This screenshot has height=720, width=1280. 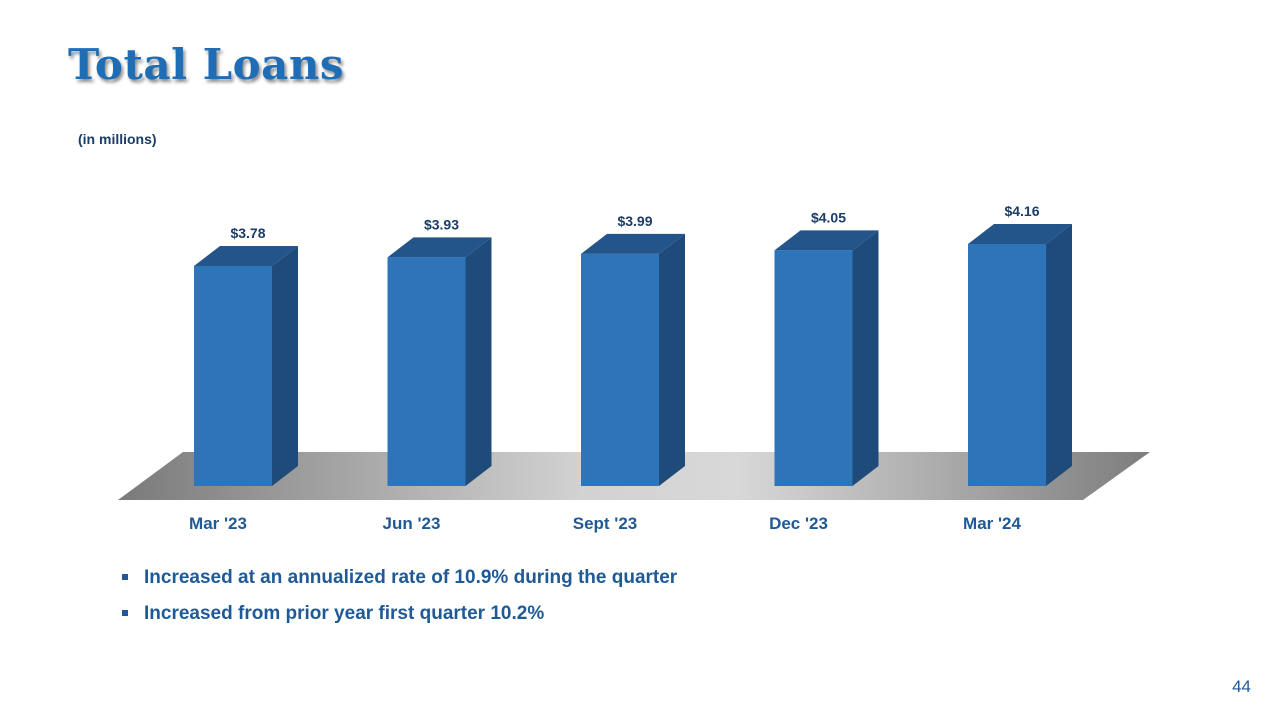 What do you see at coordinates (1241, 686) in the screenshot?
I see `page-number: 44` at bounding box center [1241, 686].